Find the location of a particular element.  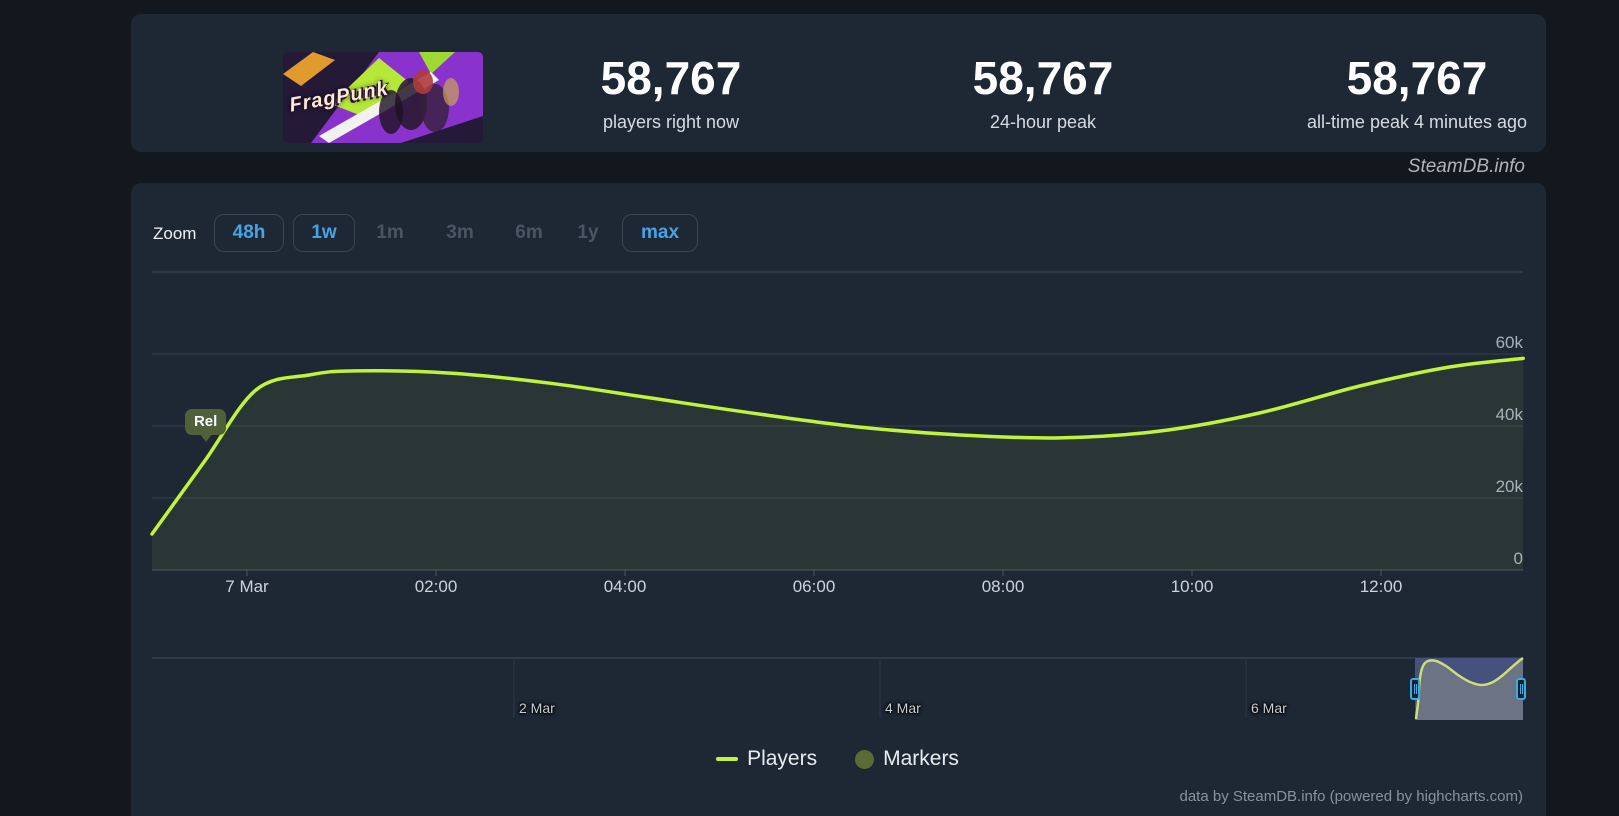

y-axis-label: 40k is located at coordinates (1509, 414).